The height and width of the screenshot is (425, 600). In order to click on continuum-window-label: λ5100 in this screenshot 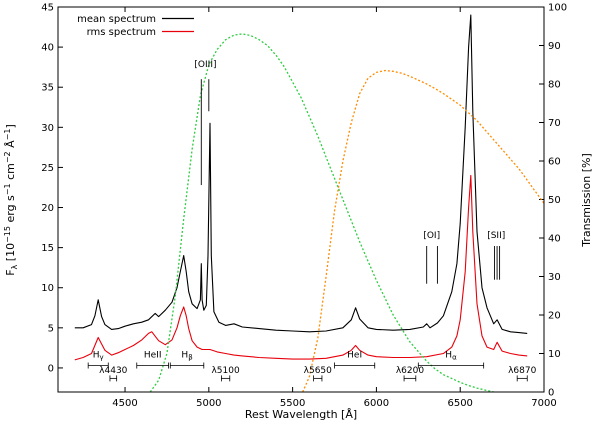, I will do `click(225, 371)`.